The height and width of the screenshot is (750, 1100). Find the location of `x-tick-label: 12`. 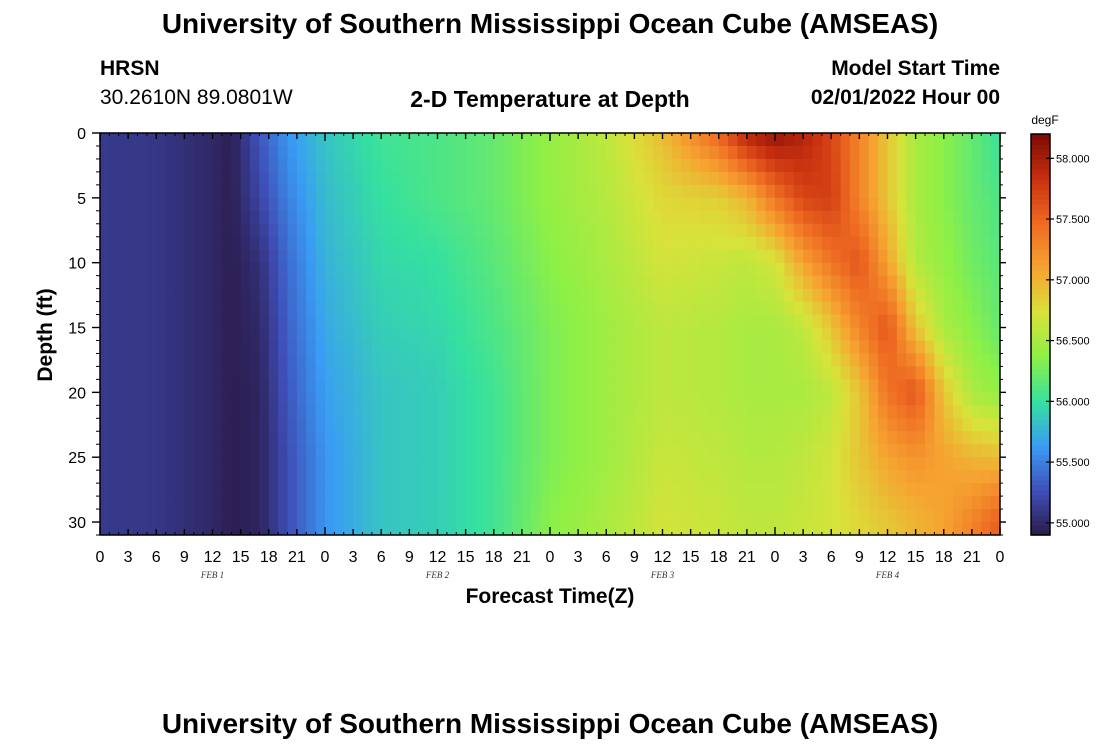

x-tick-label: 12 is located at coordinates (213, 557).